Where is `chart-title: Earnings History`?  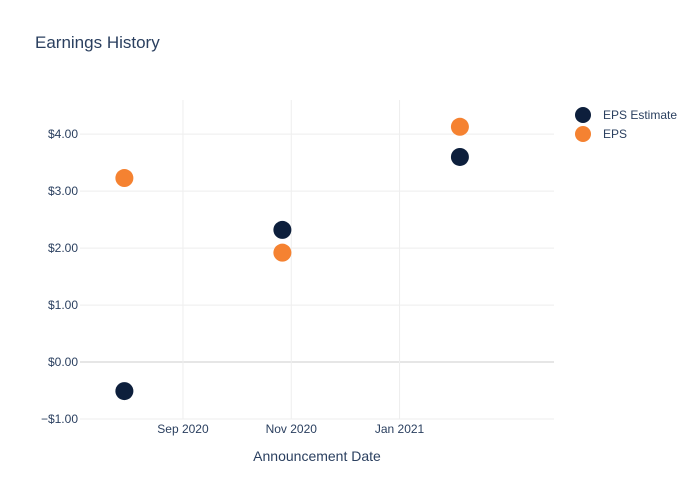 chart-title: Earnings History is located at coordinates (97, 42).